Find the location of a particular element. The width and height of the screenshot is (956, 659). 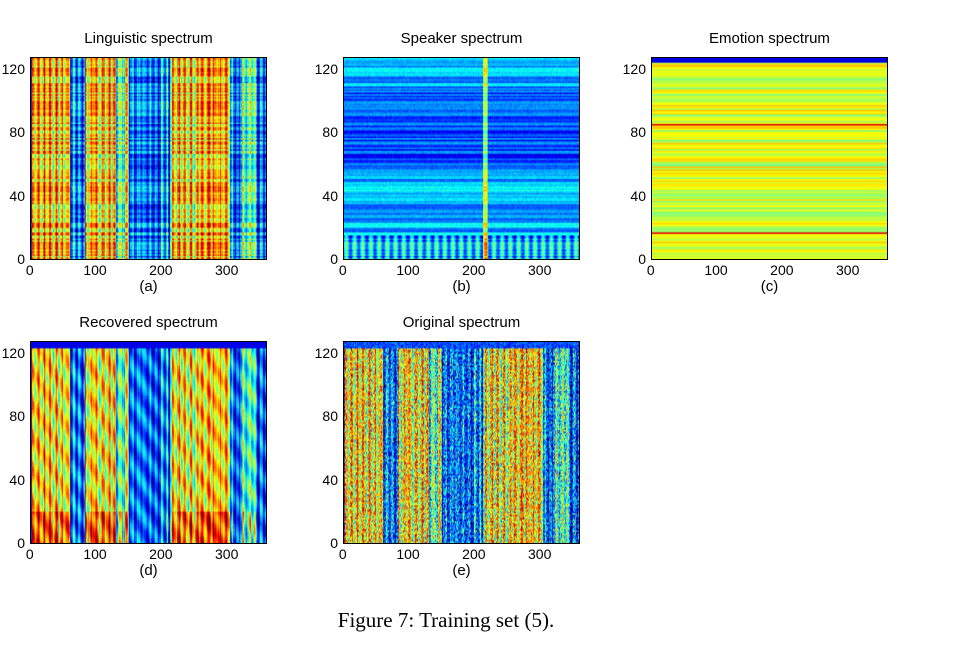

heatmap-panel-emotion: Emotion spectrum 0 100 200 300 0 40 80 120 (c) is located at coordinates (755, 162).